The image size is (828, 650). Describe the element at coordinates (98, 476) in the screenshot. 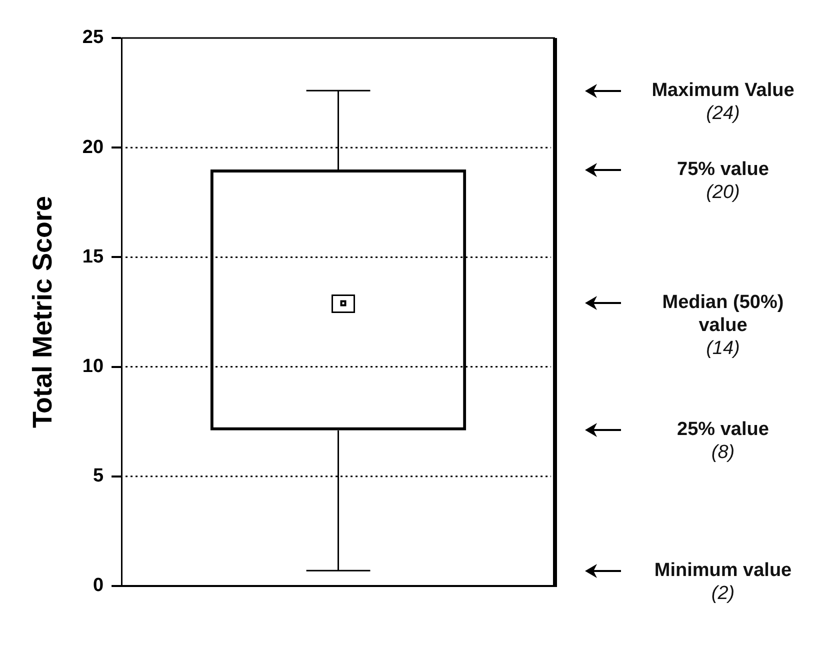

I see `y-tick-label: 5` at that location.